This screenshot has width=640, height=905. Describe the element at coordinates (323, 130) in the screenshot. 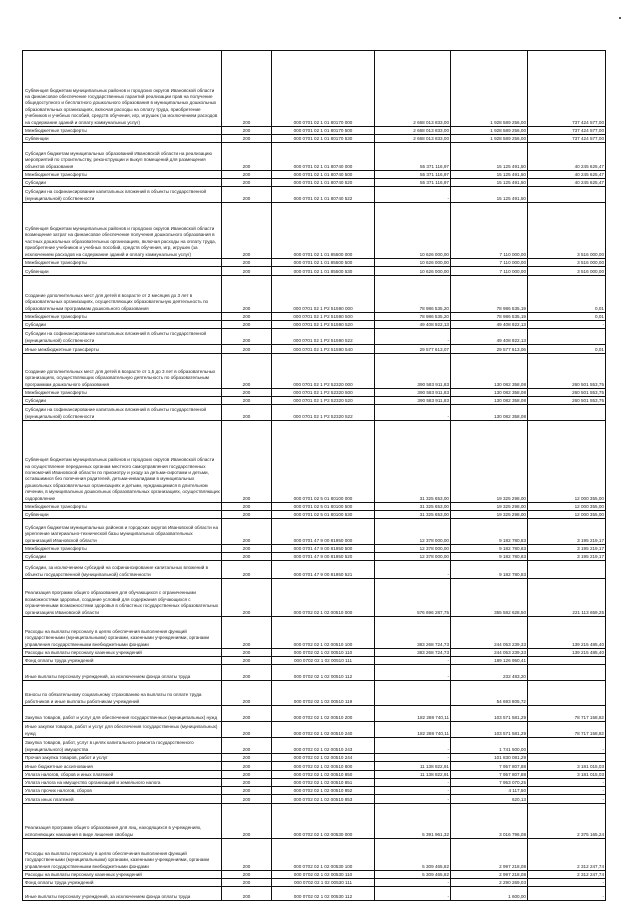

I see `row-budget-code: 000 0701 02 1 01 80170 500` at that location.